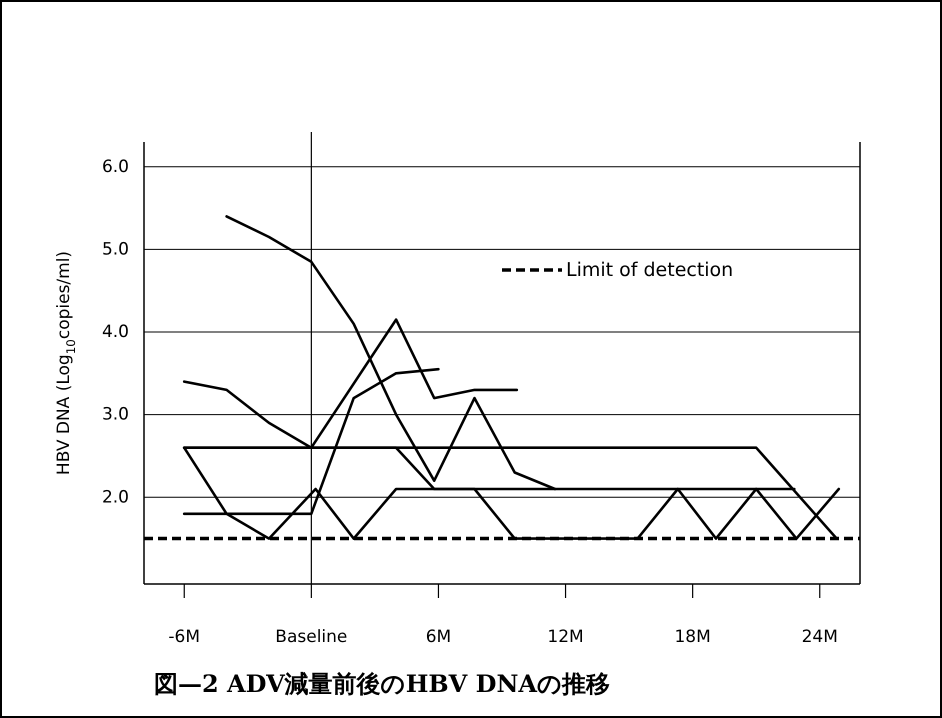  Describe the element at coordinates (820, 637) in the screenshot. I see `x-tick-label: 24M` at that location.